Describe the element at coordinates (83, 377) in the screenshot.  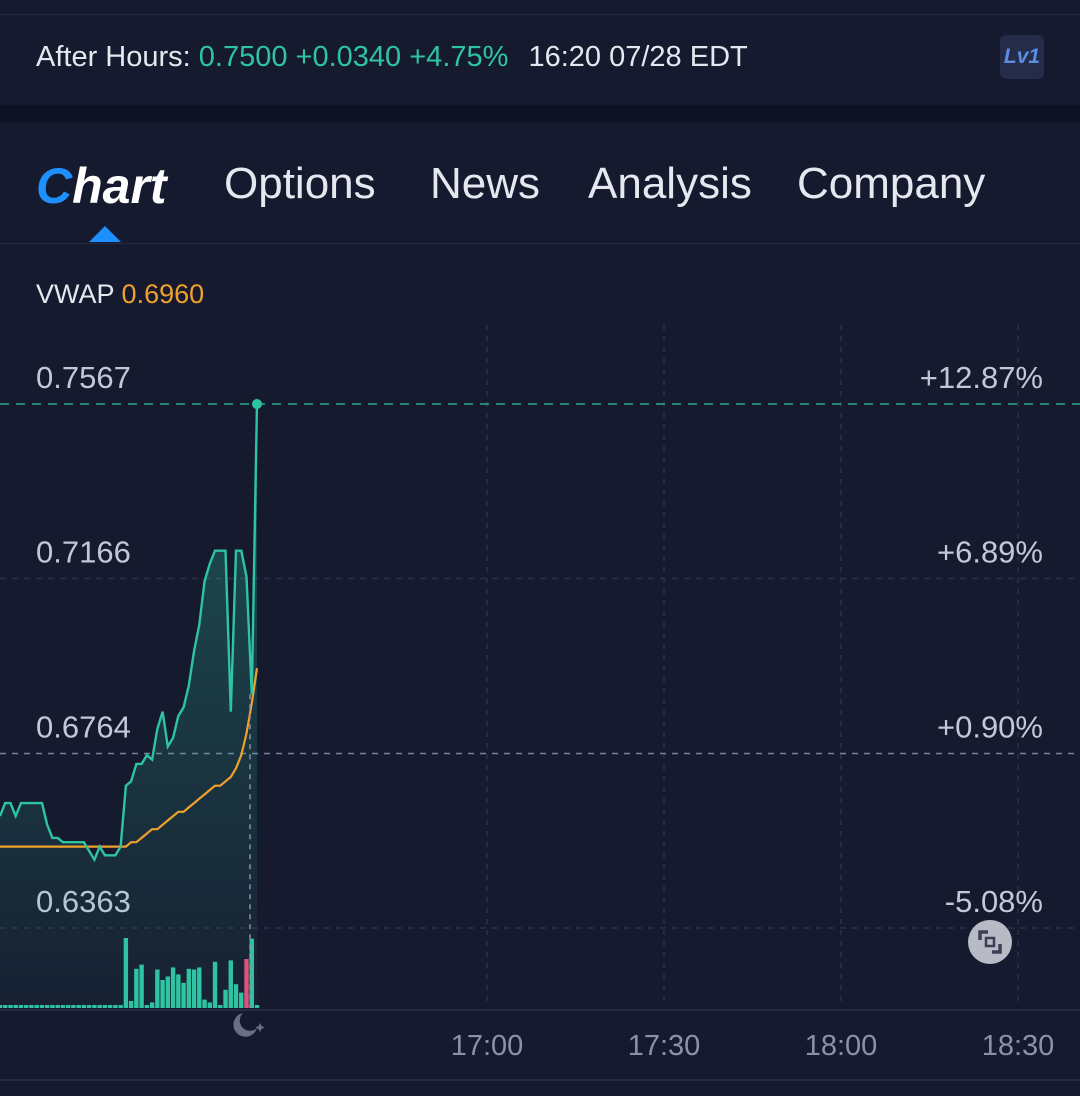
I see `price-tick-label: 0.7567` at that location.